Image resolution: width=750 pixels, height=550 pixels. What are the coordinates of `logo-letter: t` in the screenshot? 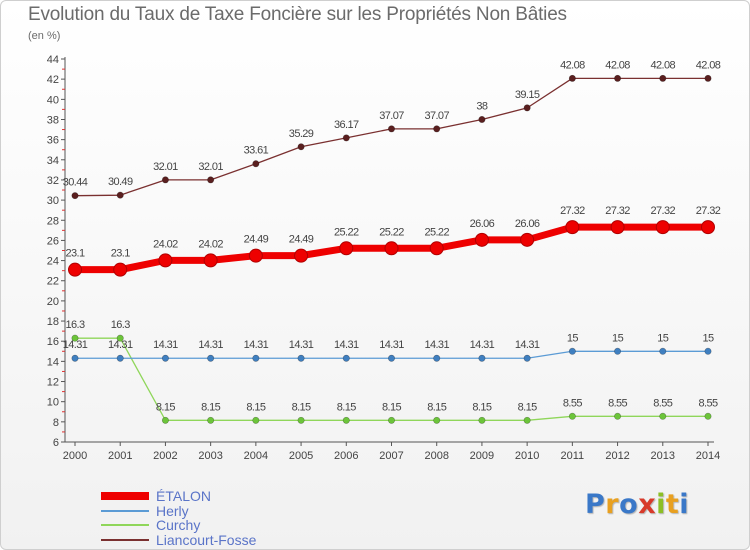 It's located at (672, 504).